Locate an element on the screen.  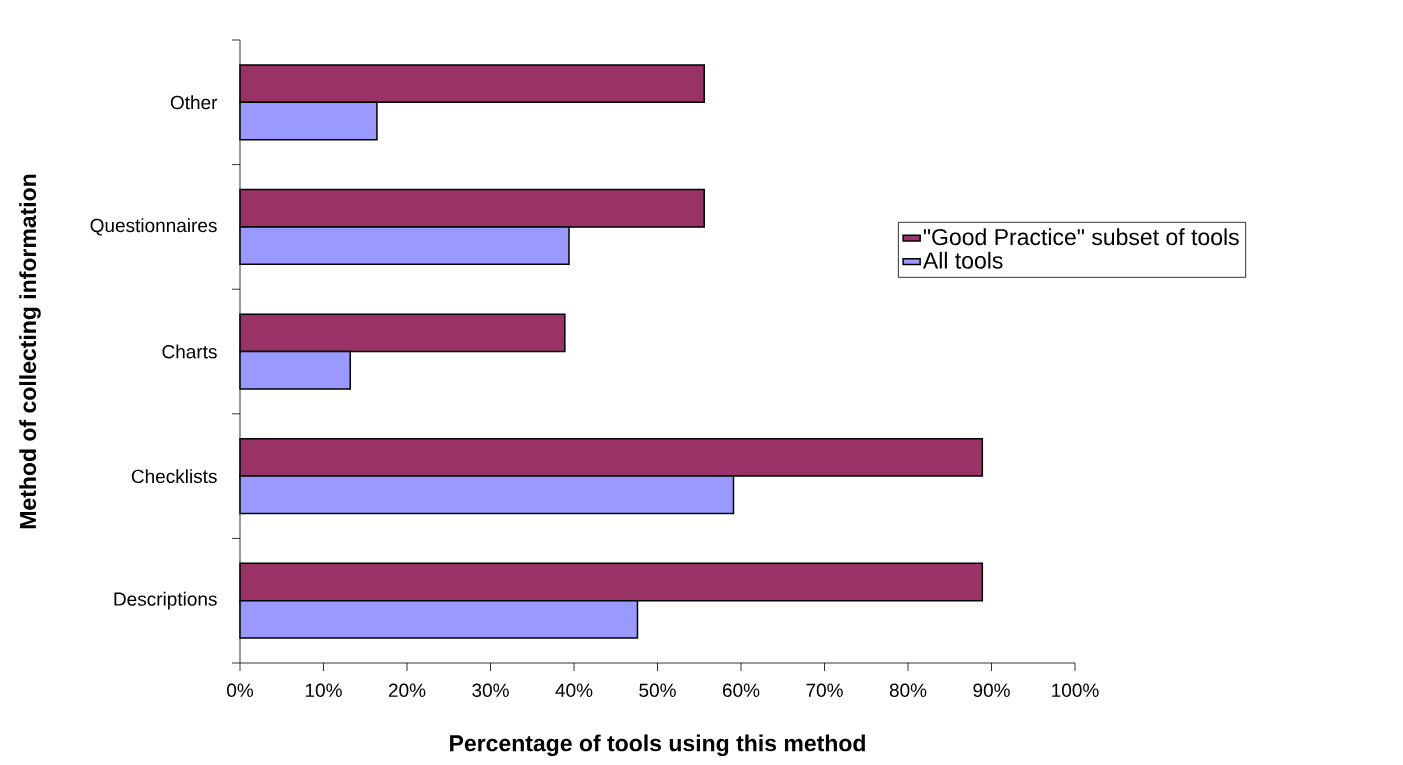
x-tick-label: 60% is located at coordinates (741, 690).